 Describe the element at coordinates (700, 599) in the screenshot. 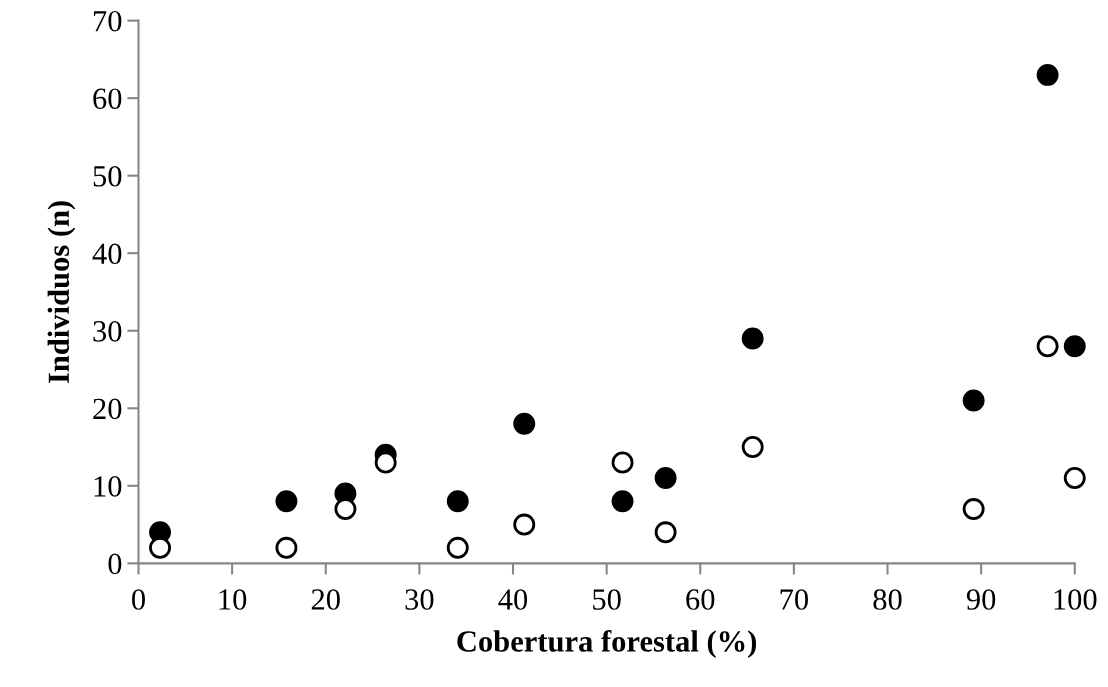

I see `x-tick-label: 60` at that location.